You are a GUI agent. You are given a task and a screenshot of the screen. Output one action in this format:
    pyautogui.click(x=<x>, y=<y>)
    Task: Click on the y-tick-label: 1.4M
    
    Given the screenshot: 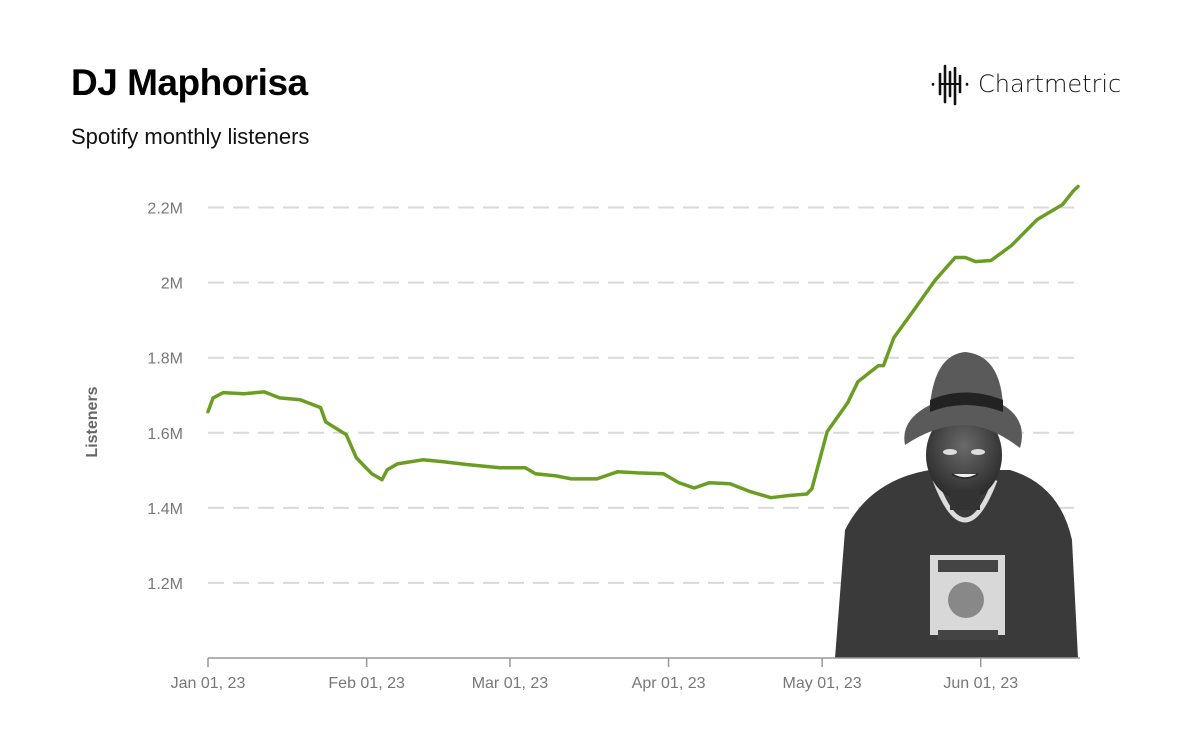 What is the action you would take?
    pyautogui.click(x=165, y=509)
    